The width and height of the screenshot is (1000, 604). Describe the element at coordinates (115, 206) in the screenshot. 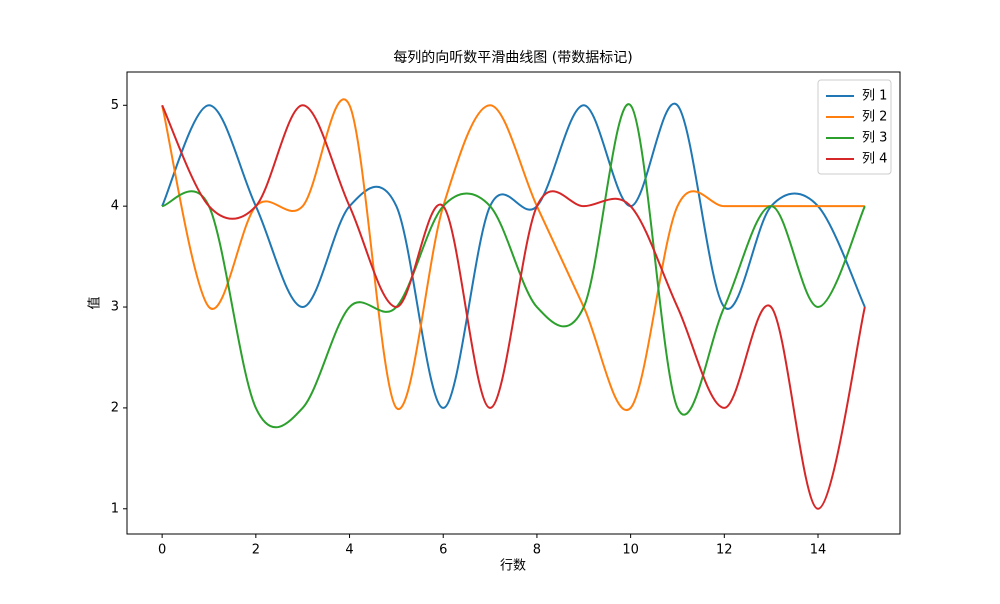

I see `y-tick-label: 4` at that location.